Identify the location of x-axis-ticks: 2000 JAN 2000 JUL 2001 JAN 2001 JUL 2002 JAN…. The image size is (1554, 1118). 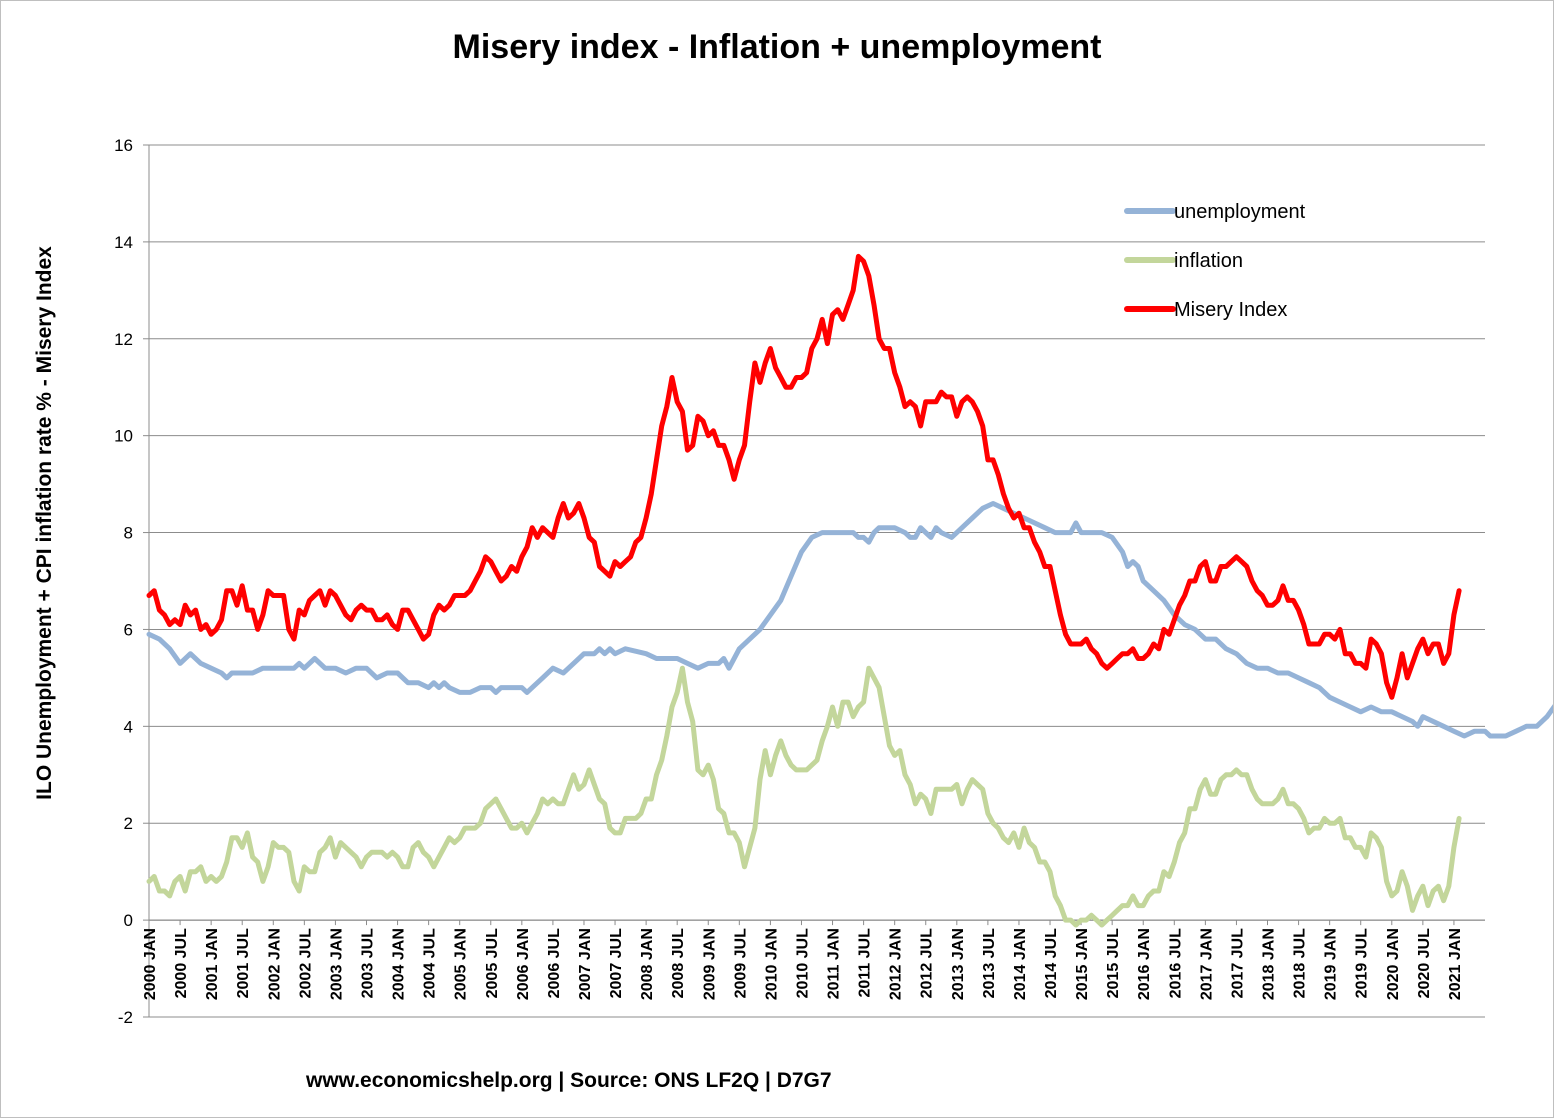
(803, 960).